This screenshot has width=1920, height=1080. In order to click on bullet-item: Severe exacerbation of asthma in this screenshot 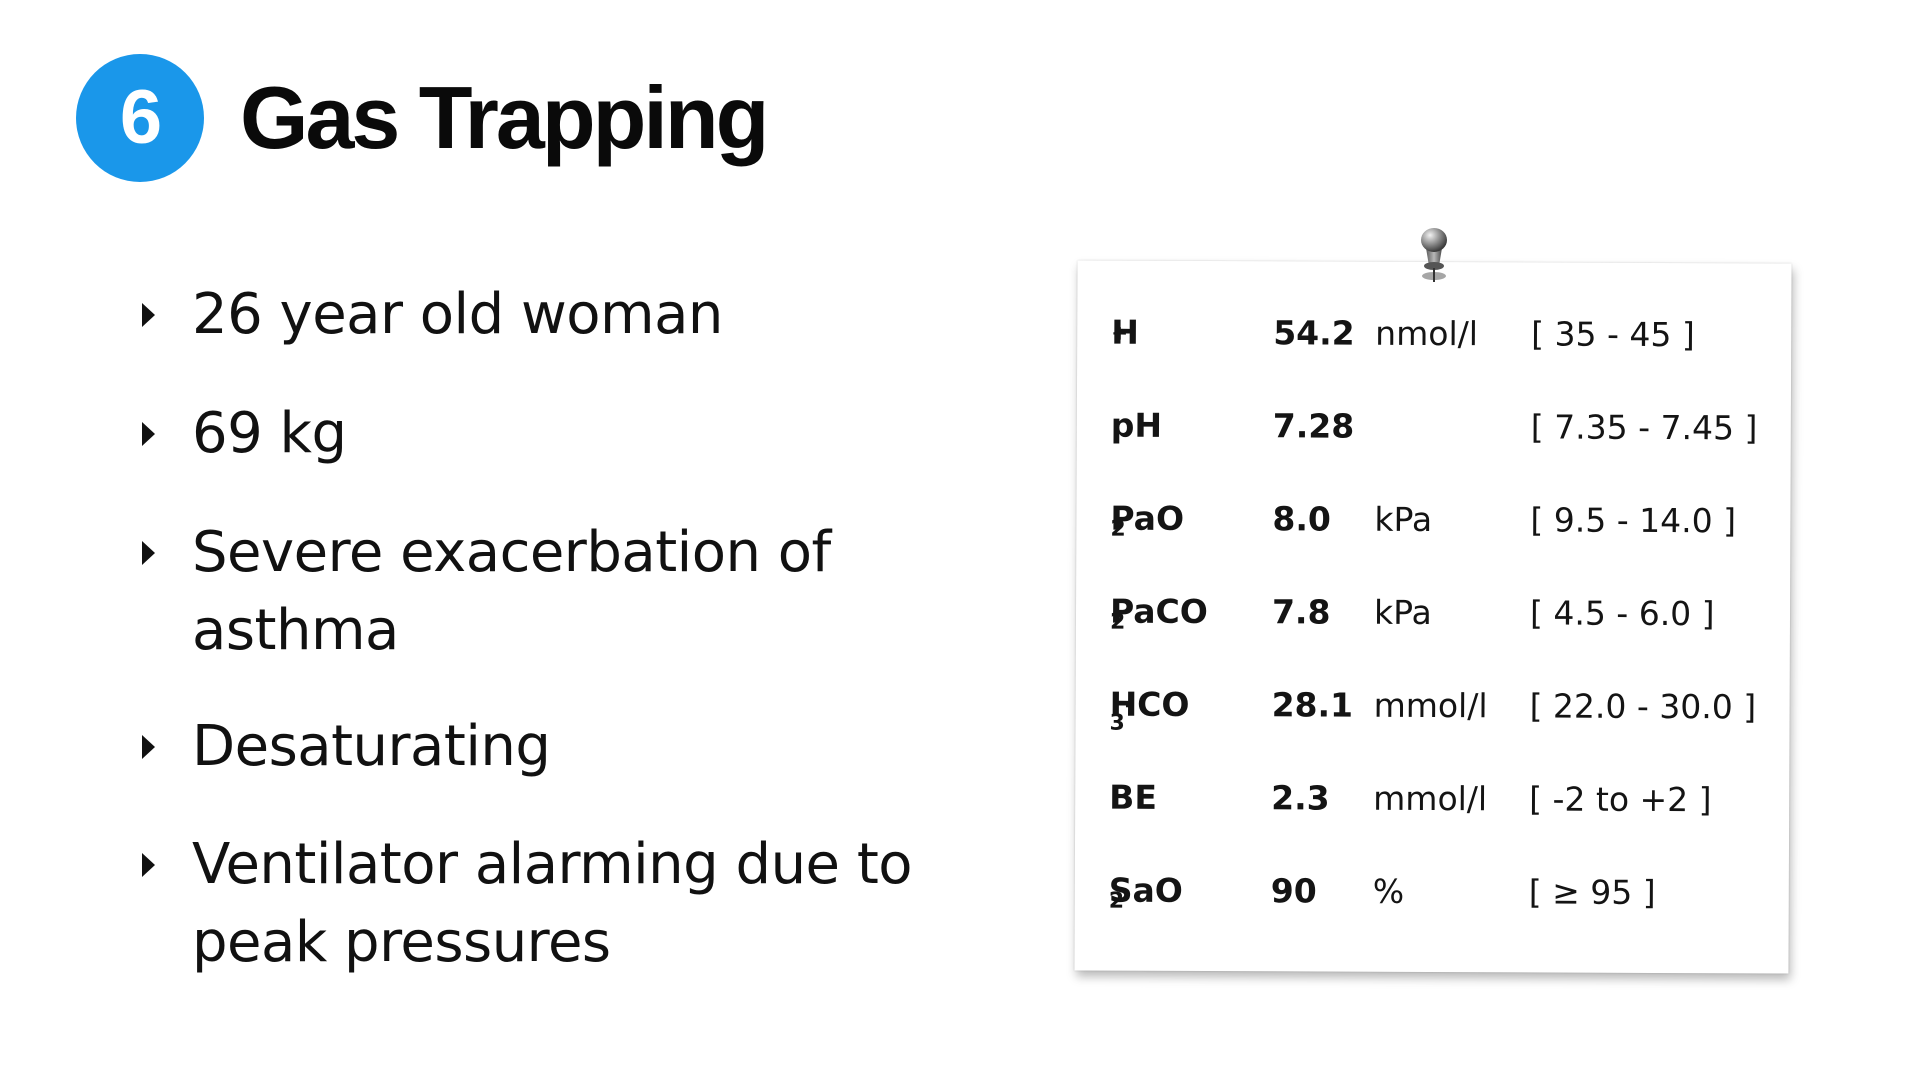, I will do `click(540, 592)`.